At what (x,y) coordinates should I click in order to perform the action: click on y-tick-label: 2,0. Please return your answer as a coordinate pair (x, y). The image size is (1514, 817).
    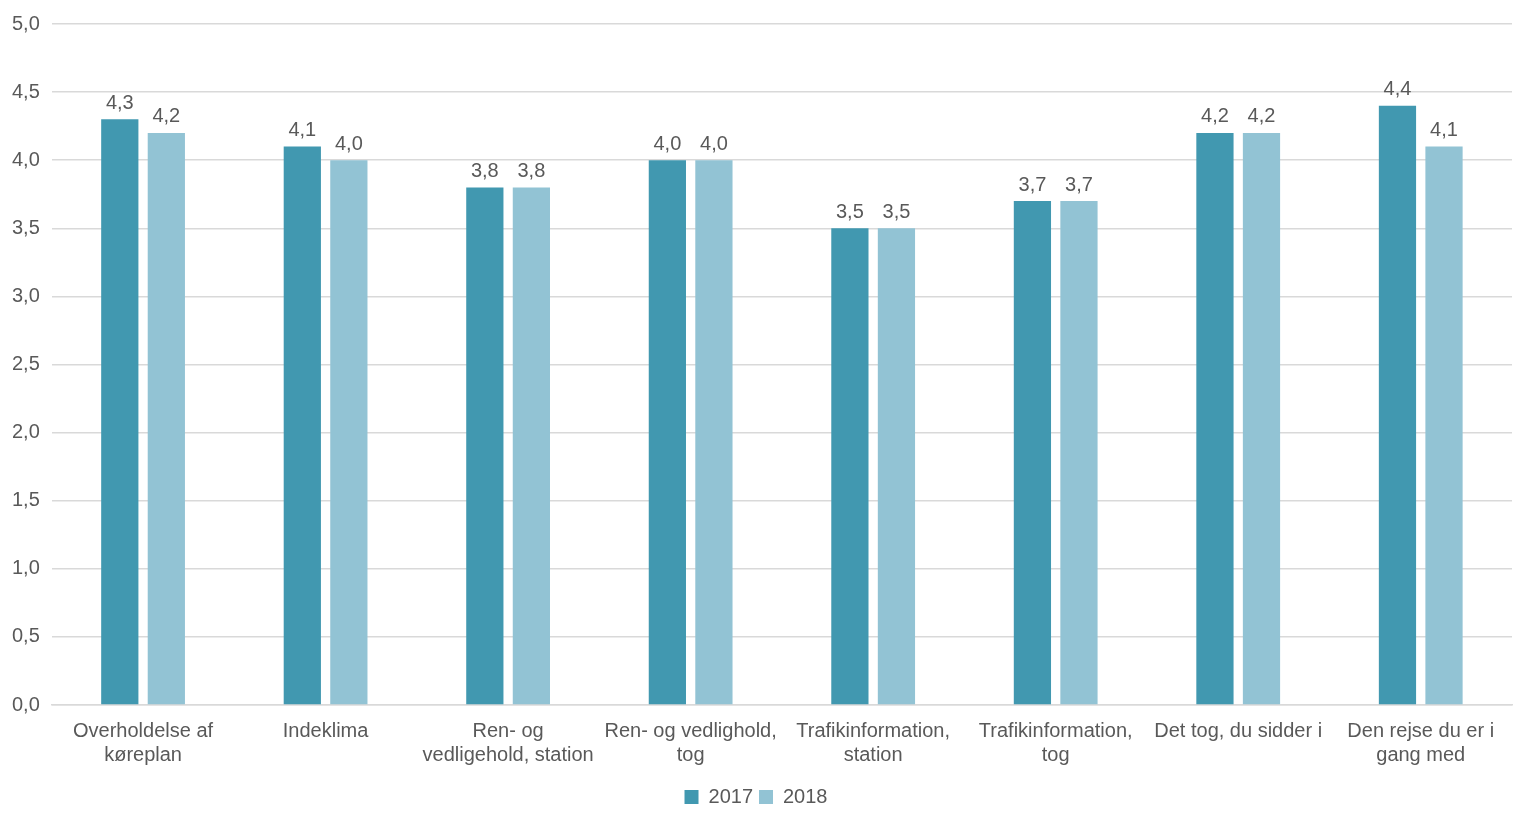
    Looking at the image, I should click on (25, 431).